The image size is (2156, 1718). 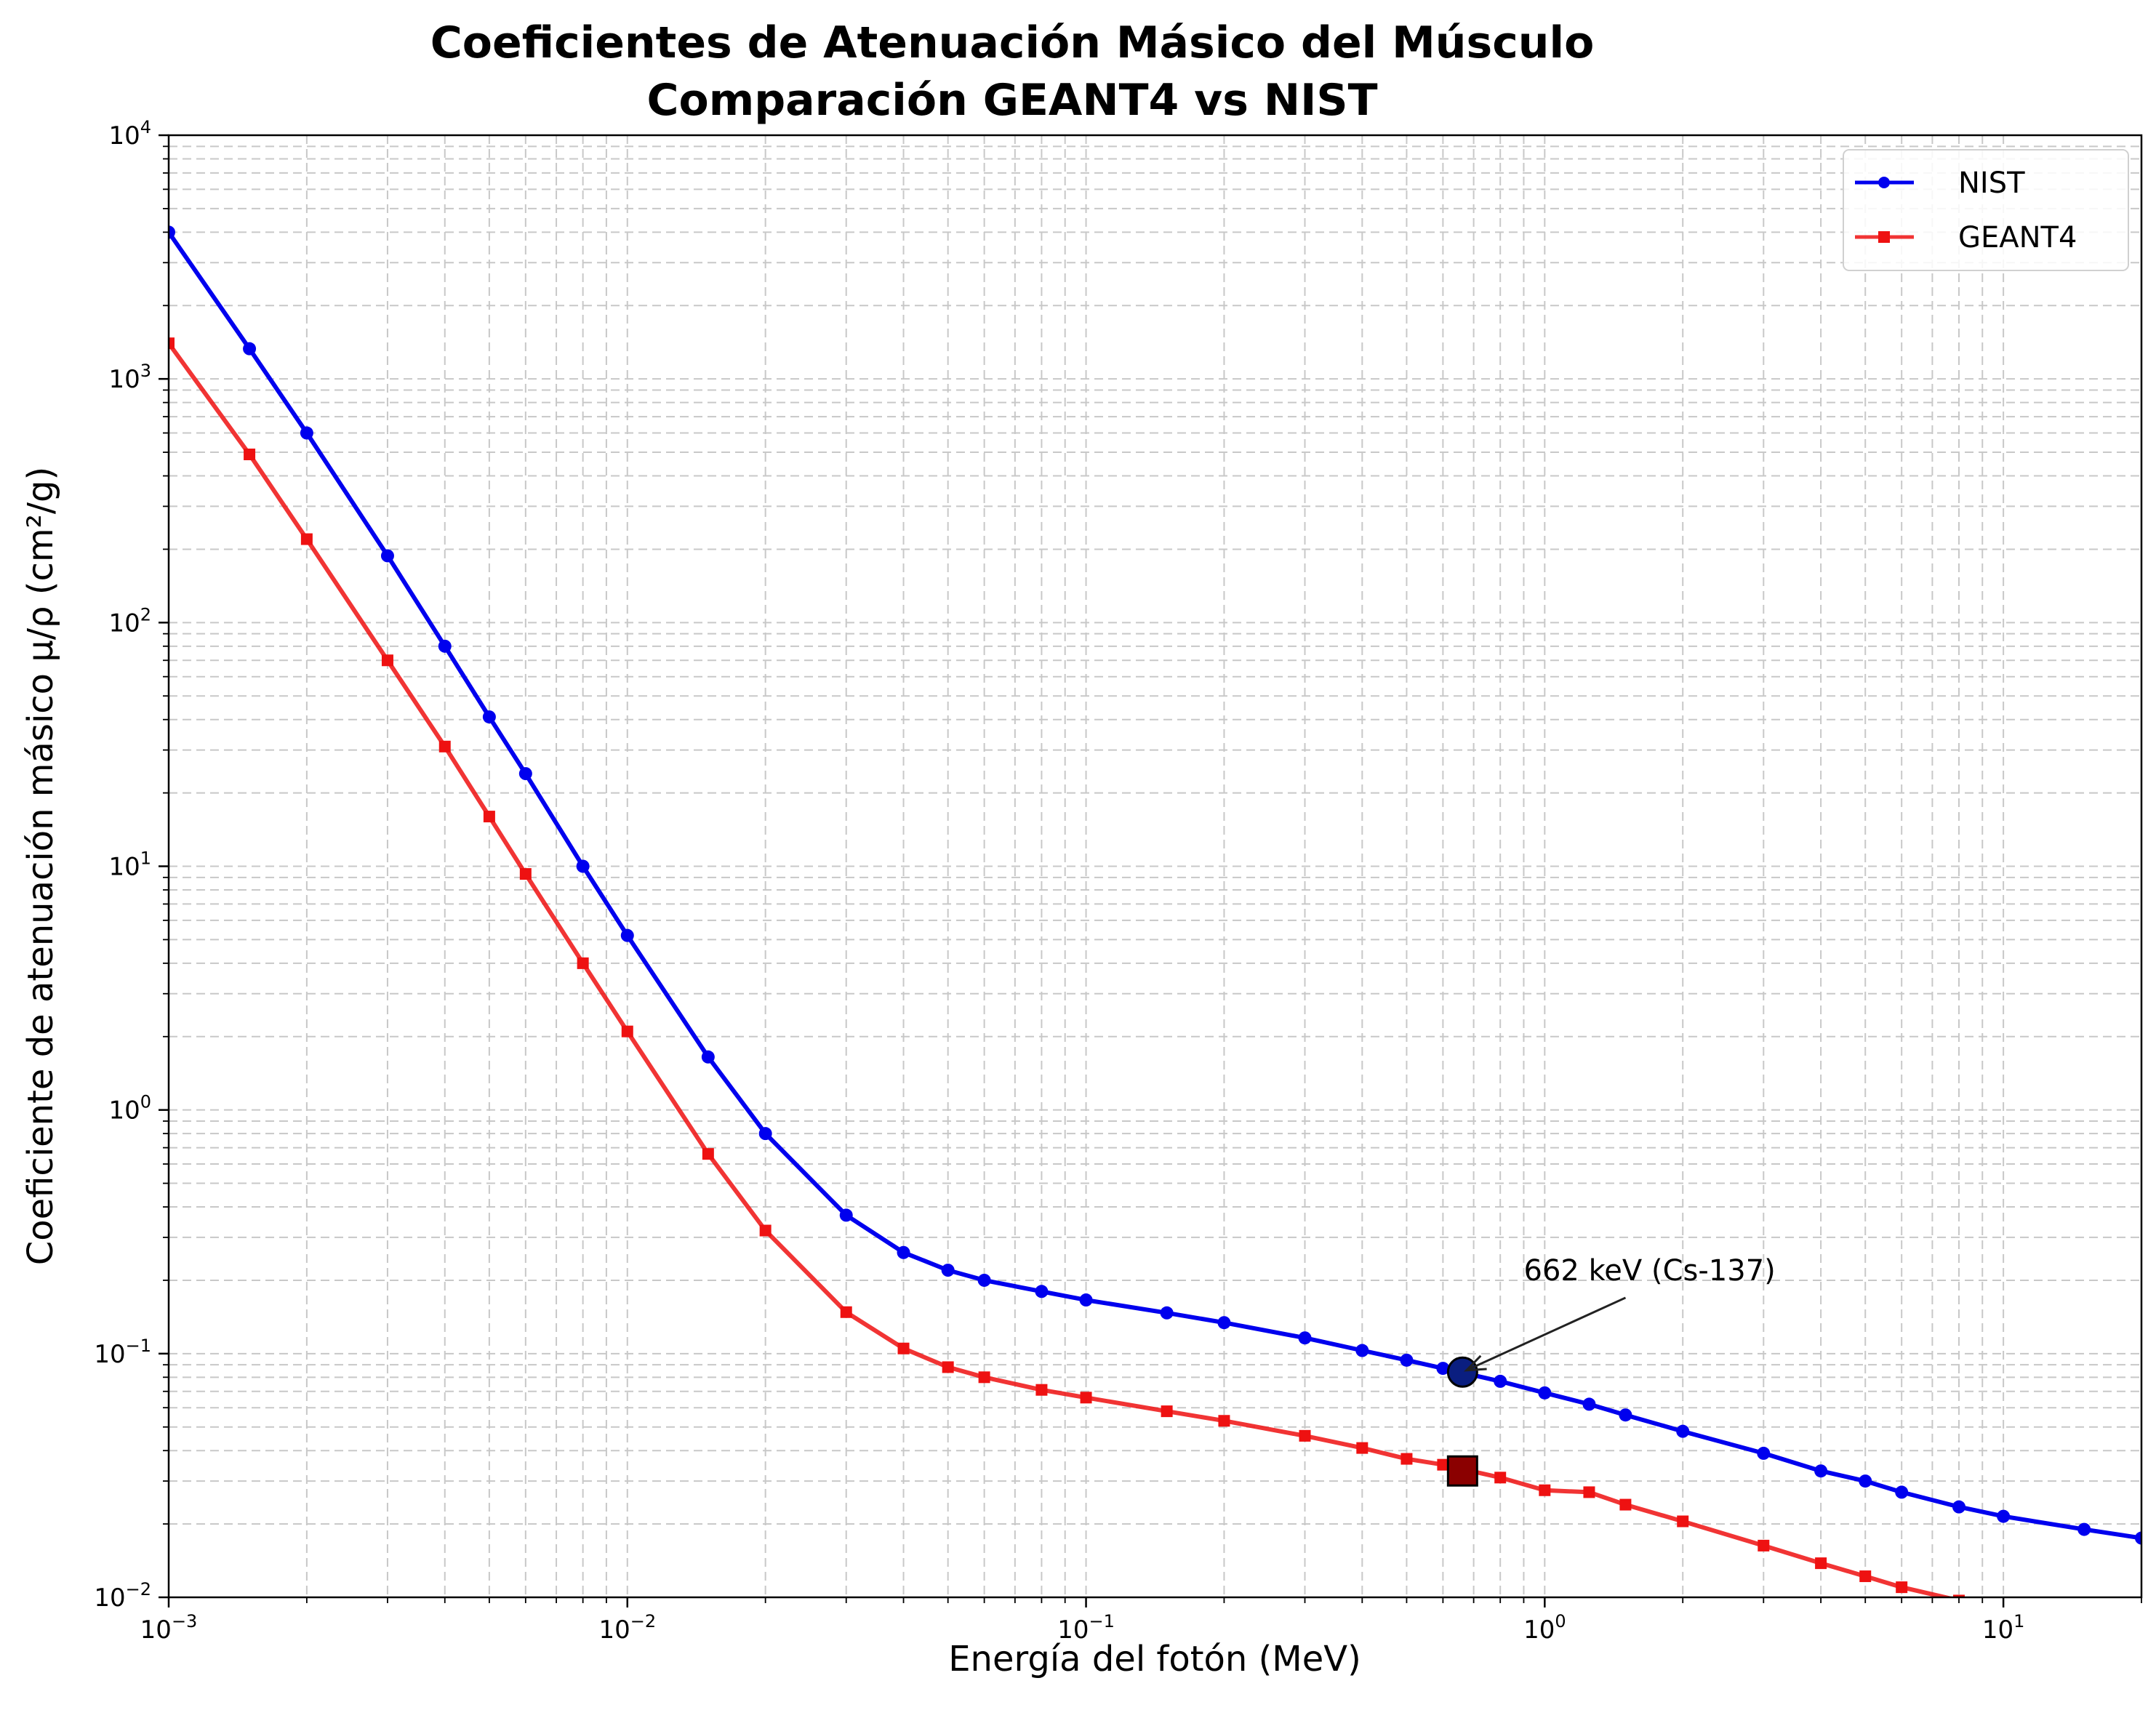 What do you see at coordinates (1462, 1471) in the screenshot?
I see `highlight-marker-geant4` at bounding box center [1462, 1471].